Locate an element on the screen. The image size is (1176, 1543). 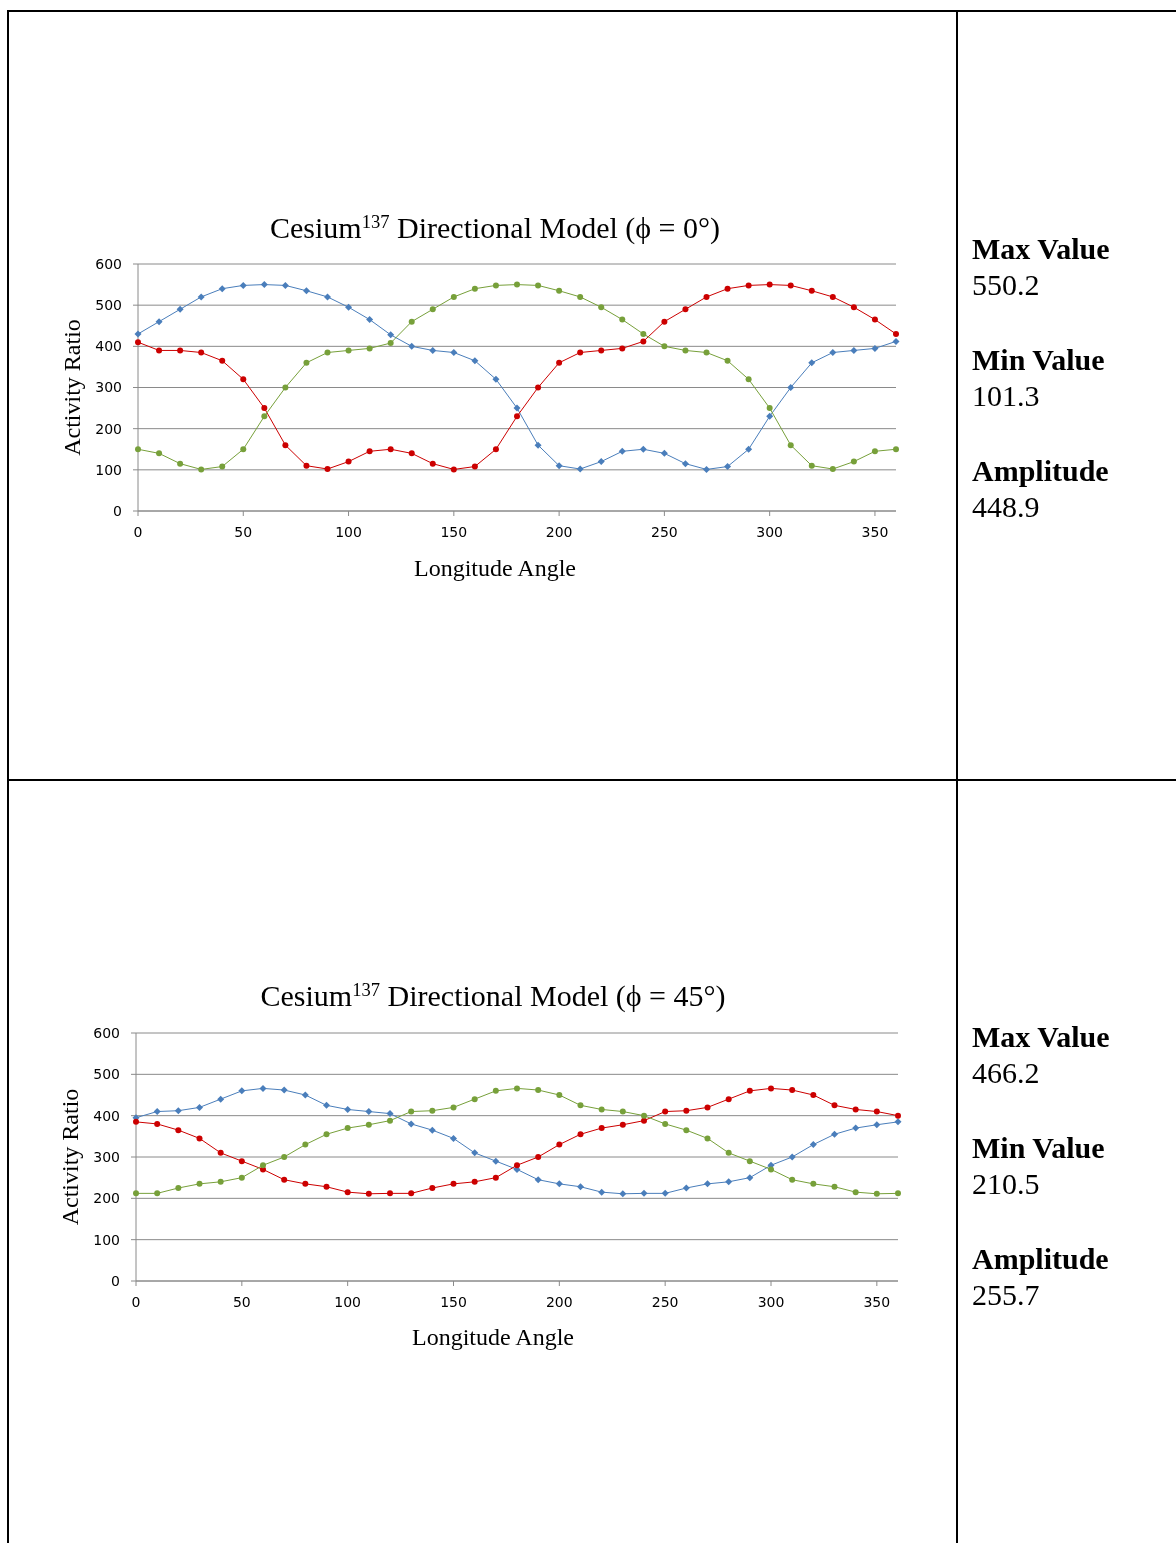
chart-title: Cesium$^{137}$ Directional Model (ϕ = 0°) is located at coordinates (495, 227).